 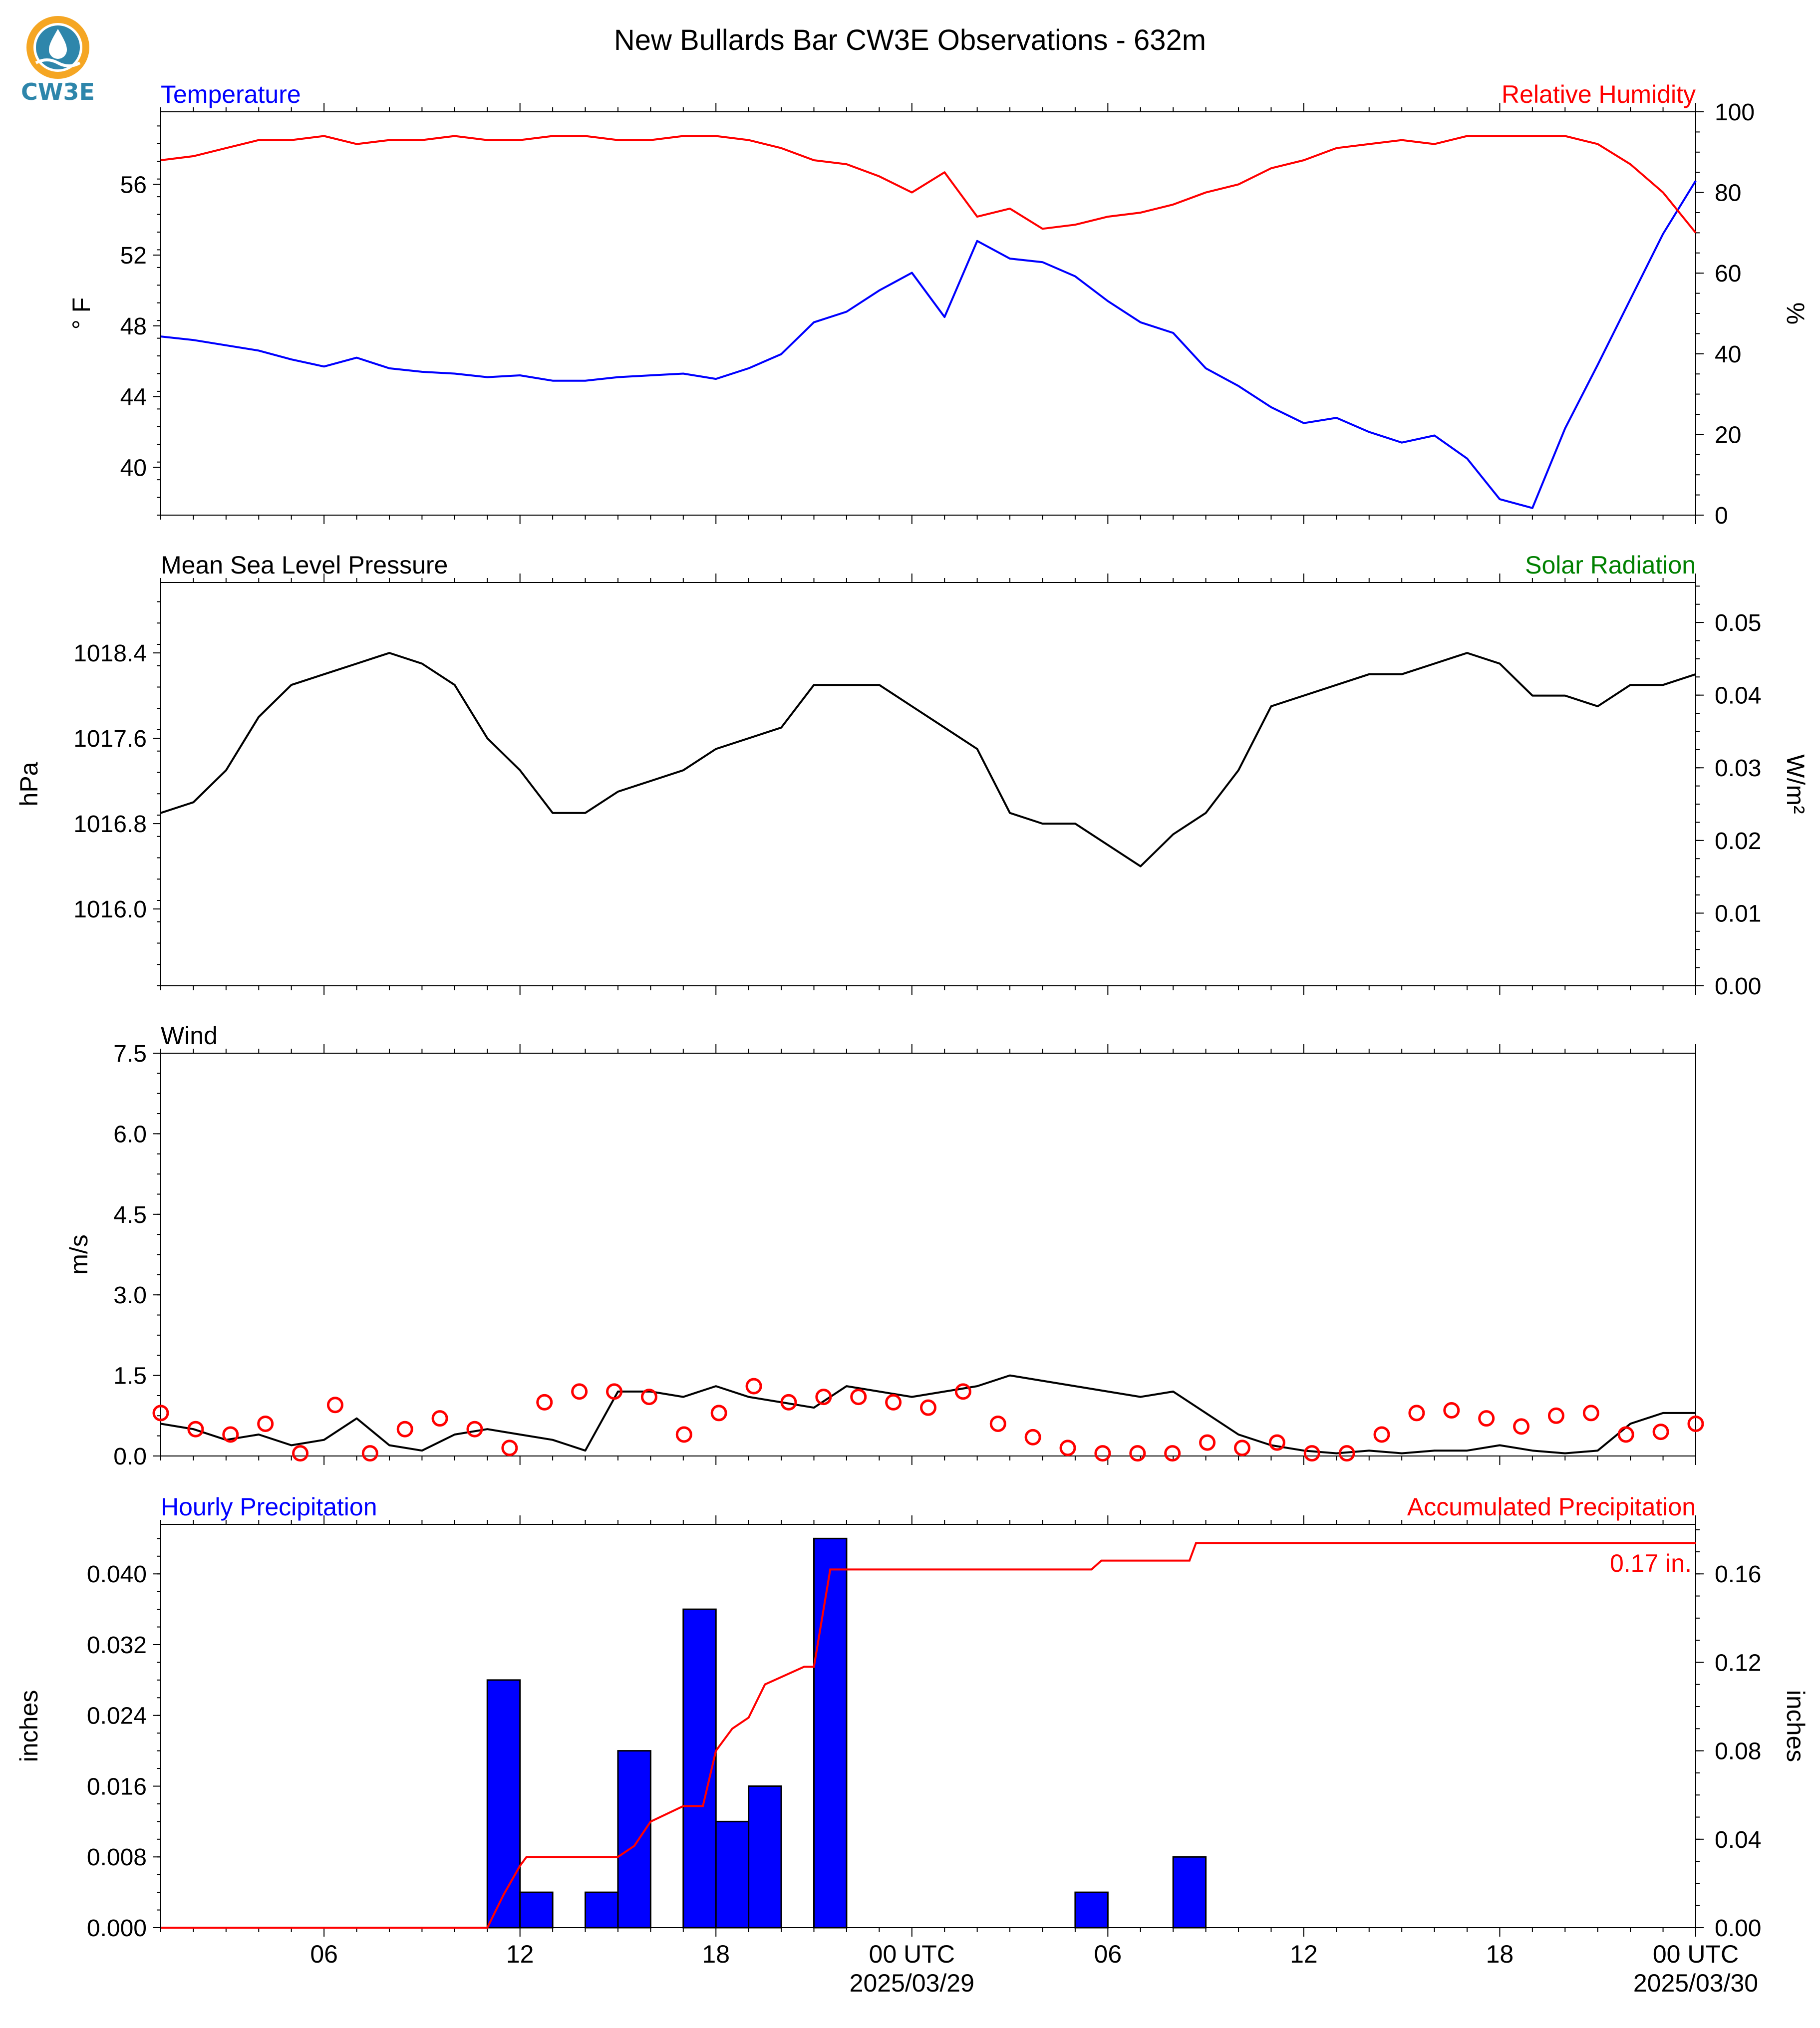 What do you see at coordinates (58, 91) in the screenshot?
I see `logo-text: CW3E` at bounding box center [58, 91].